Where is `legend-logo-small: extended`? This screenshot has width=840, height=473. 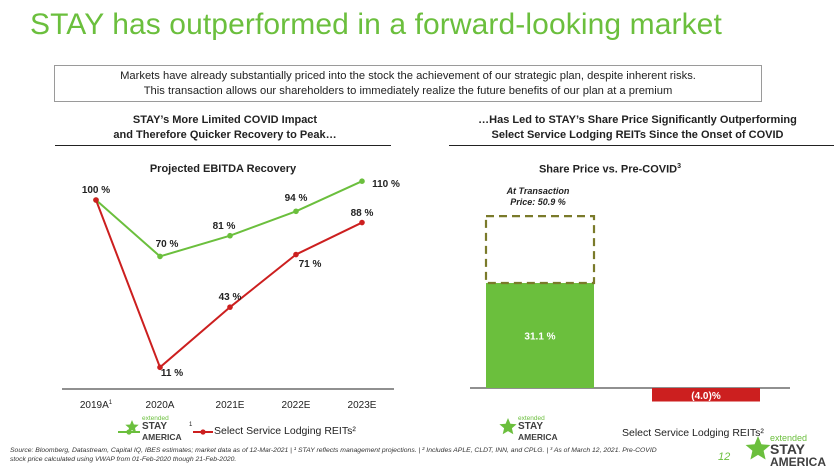 legend-logo-small: extended is located at coordinates (155, 418).